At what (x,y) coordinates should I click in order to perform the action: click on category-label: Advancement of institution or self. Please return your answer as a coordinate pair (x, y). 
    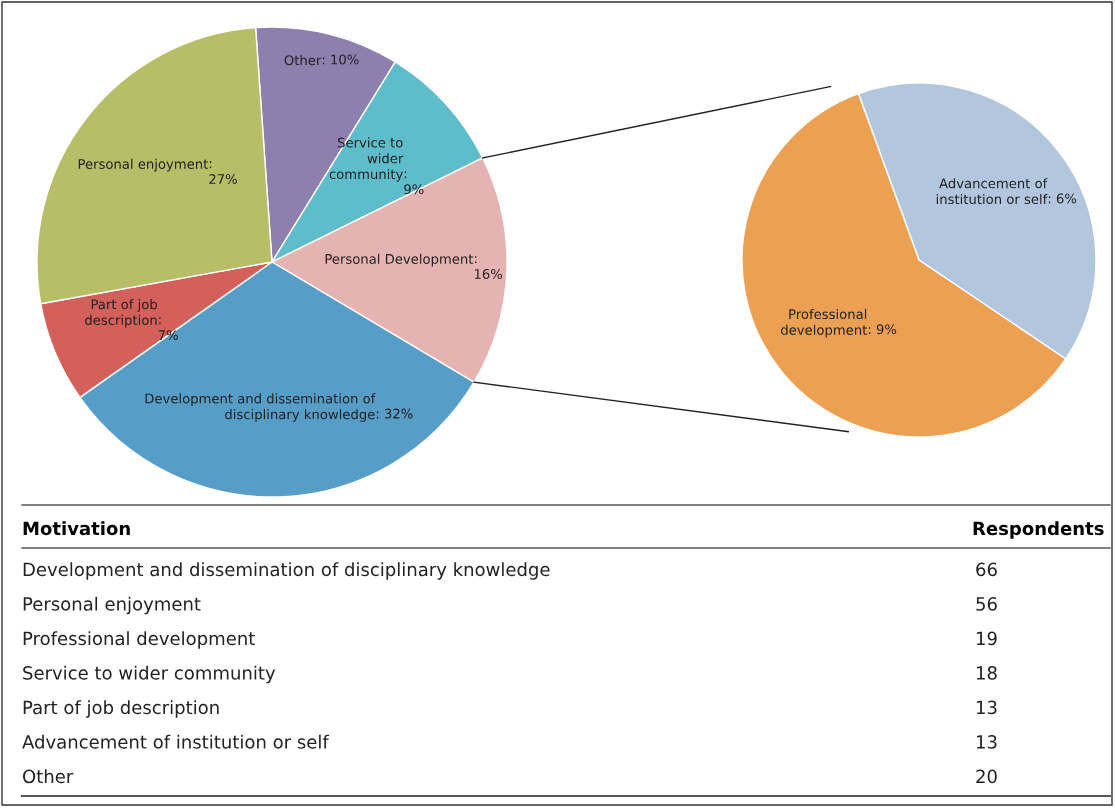
    Looking at the image, I should click on (176, 741).